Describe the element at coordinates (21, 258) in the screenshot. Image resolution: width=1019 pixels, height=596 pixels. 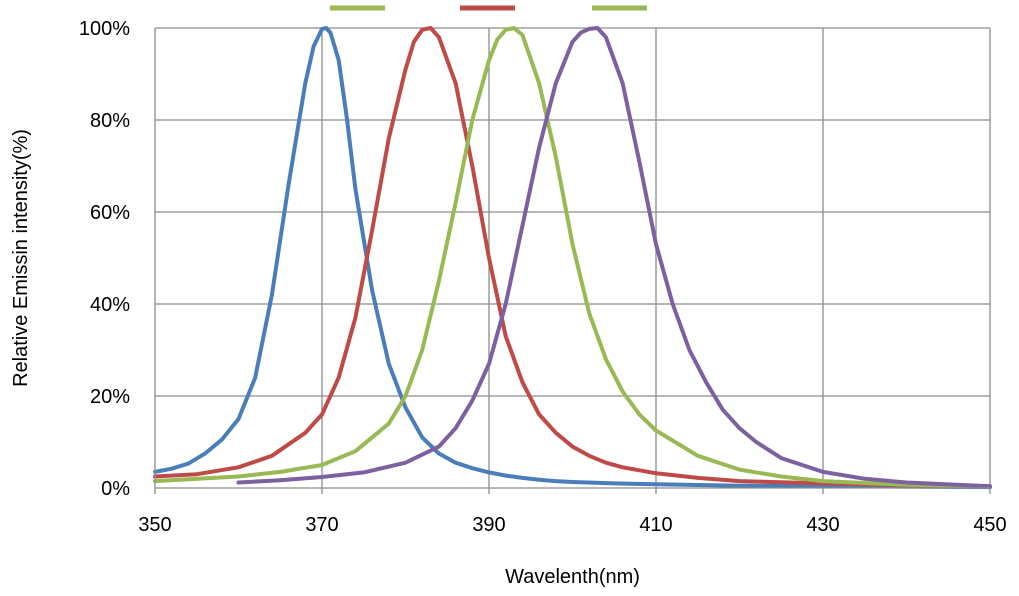
I see `y-axis-title: Relative Emissin intensity(%)` at that location.